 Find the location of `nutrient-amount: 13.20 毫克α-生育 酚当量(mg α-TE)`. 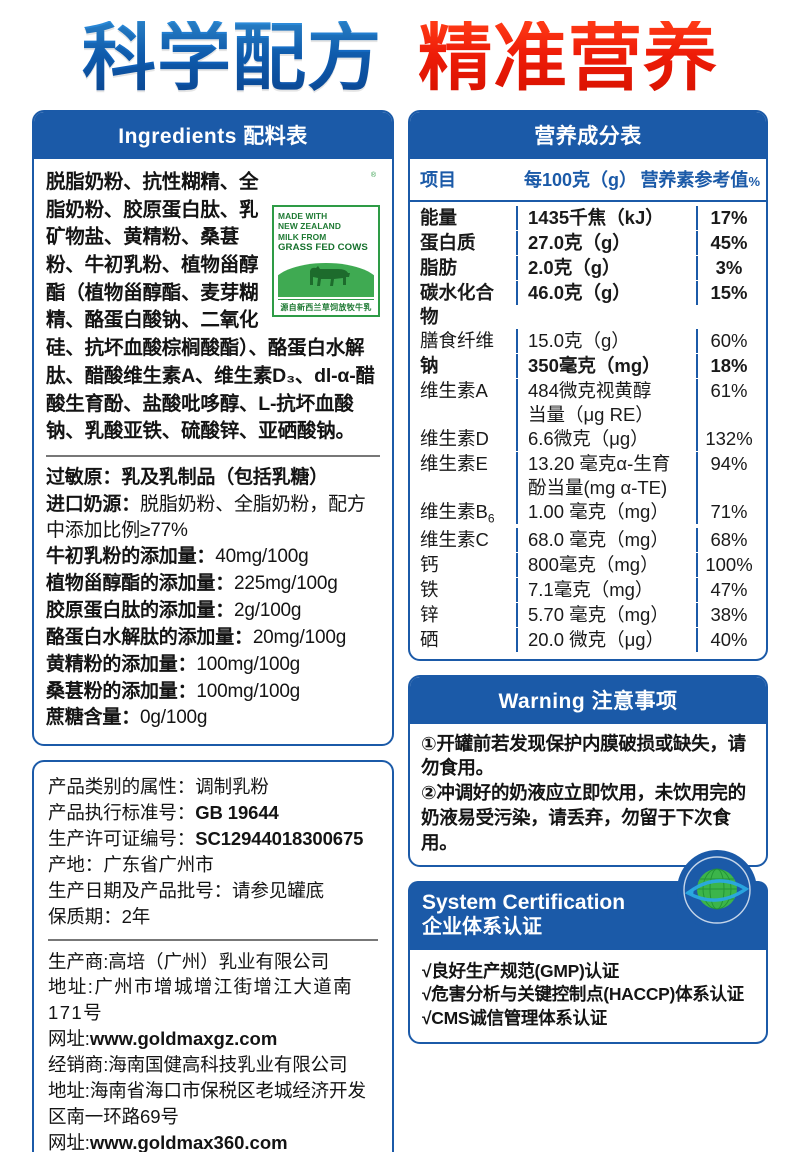

nutrient-amount: 13.20 毫克α-生育 酚当量(mg α-TE) is located at coordinates (607, 476).